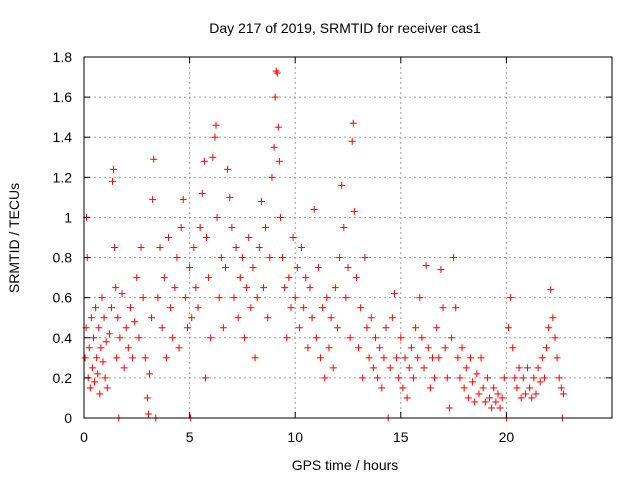 Image resolution: width=640 pixels, height=480 pixels. I want to click on y-axis-label: SRMTID / TECUs, so click(14, 238).